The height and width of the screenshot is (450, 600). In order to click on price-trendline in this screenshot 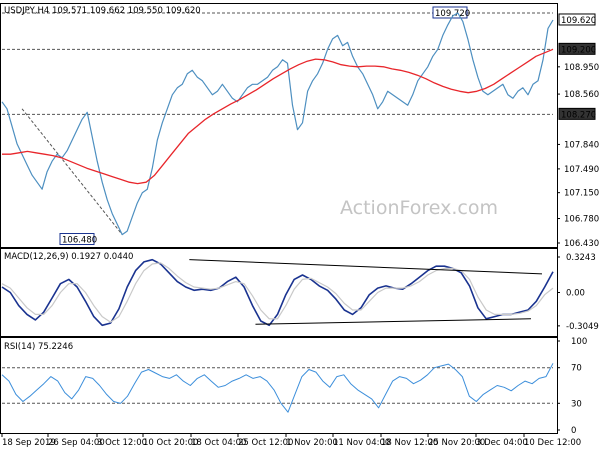, I will do `click(72, 171)`.